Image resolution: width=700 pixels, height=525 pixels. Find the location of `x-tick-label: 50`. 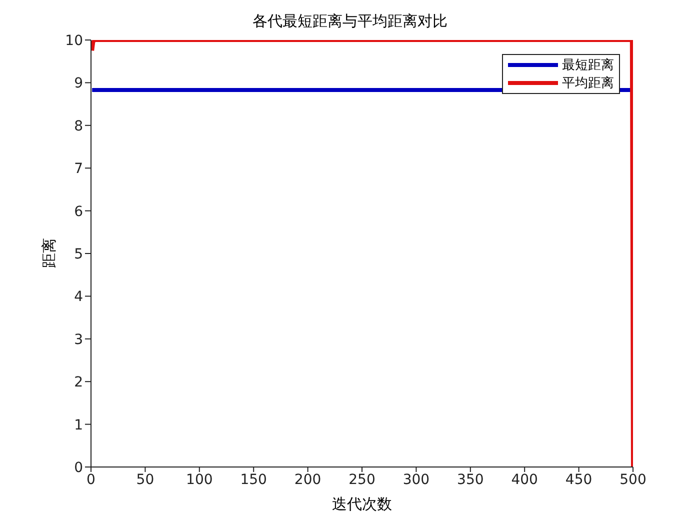

x-tick-label: 50 is located at coordinates (145, 480).